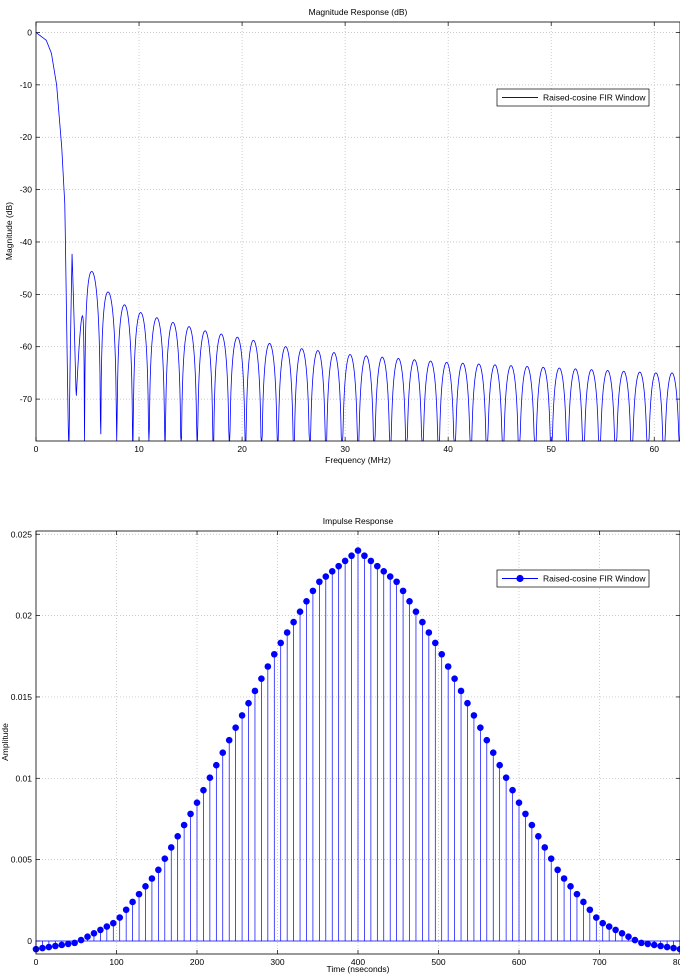 The height and width of the screenshot is (976, 680). I want to click on magnitude-legend-box, so click(573, 97).